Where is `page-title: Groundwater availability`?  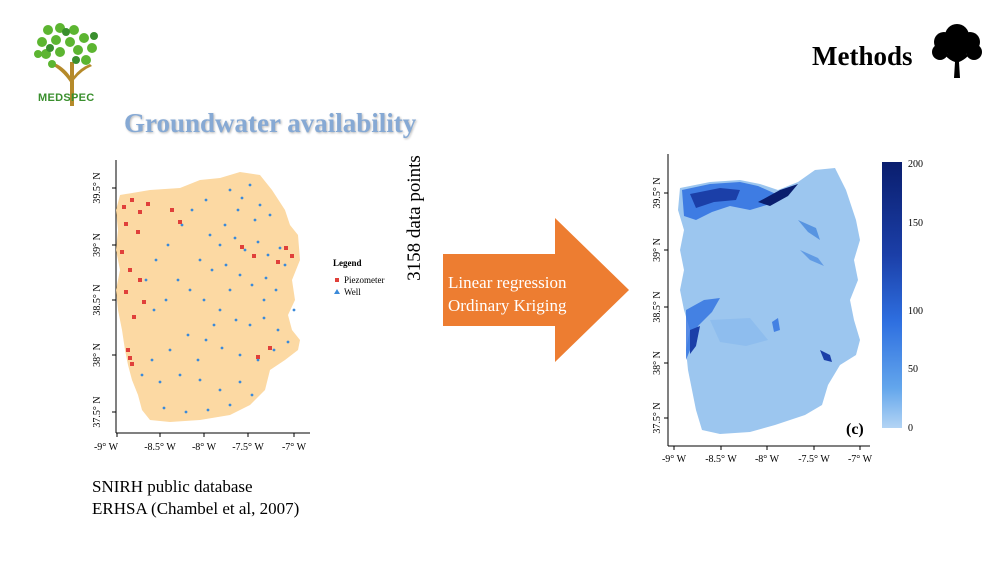
page-title: Groundwater availability is located at coordinates (270, 123).